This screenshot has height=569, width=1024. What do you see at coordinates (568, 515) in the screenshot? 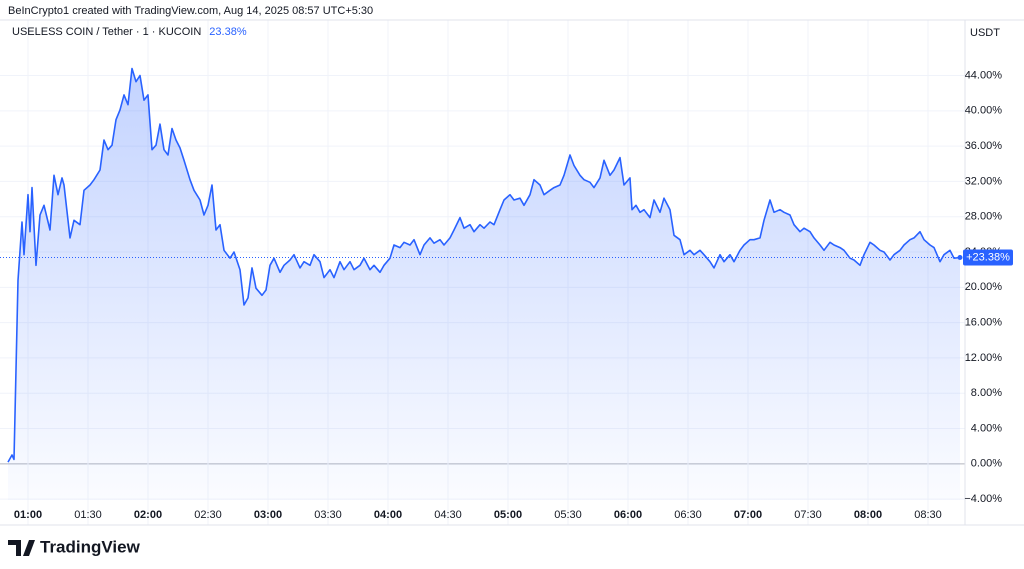
I see `x-tick-label: 05:30` at bounding box center [568, 515].